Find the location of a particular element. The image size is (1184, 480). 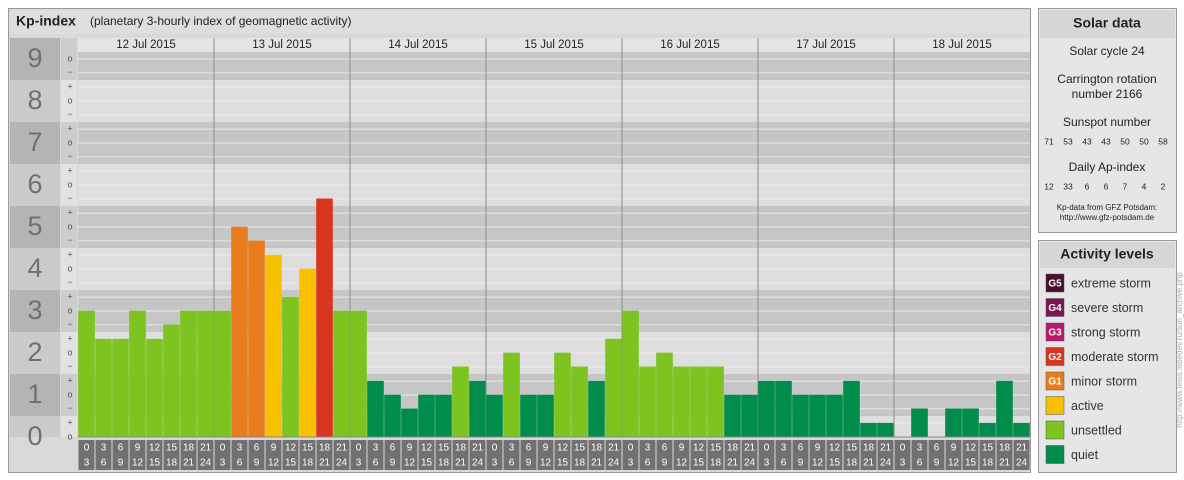

hour-end-label: 6 is located at coordinates (104, 463).